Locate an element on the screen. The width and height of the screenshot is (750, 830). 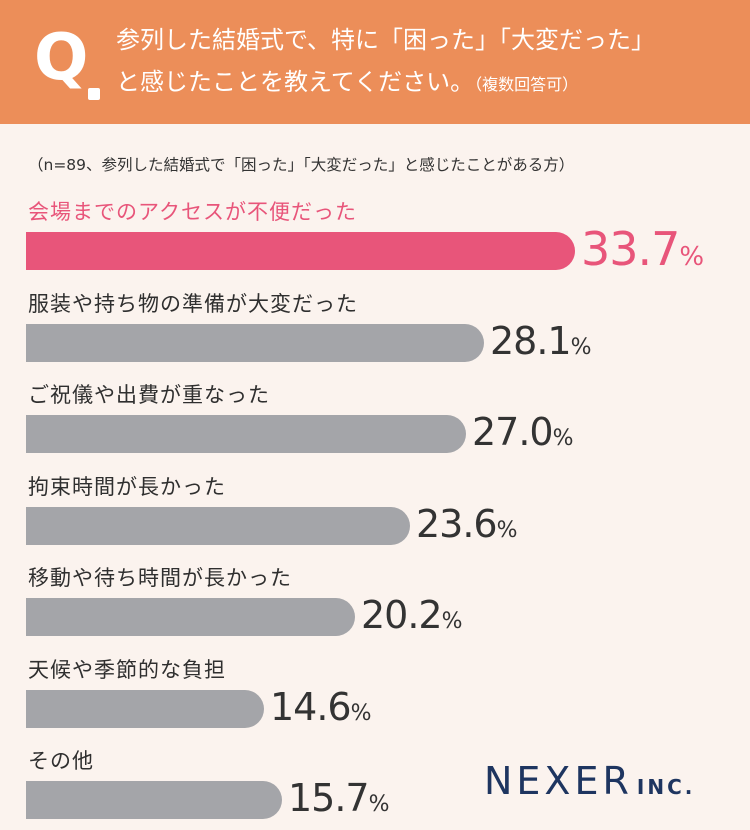
bar-label: 移動や待ち時間が長かった is located at coordinates (160, 578).